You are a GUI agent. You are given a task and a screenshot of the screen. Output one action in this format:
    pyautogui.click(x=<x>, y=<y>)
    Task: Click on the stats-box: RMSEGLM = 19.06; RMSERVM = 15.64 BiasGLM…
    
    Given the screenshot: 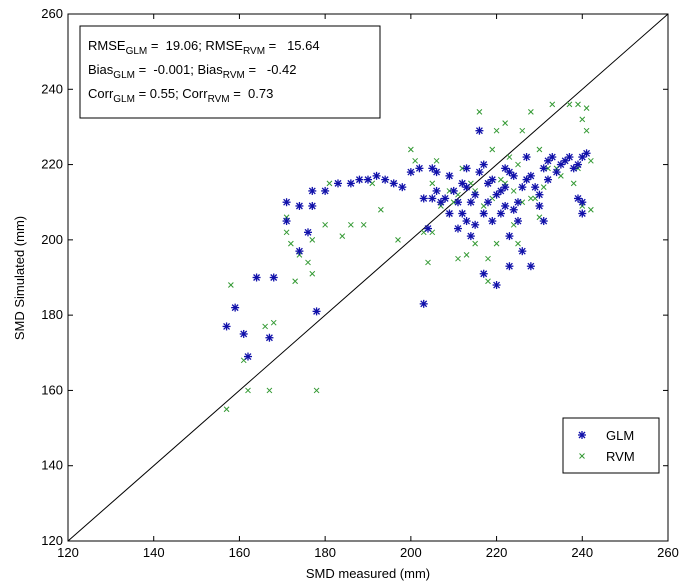 What is the action you would take?
    pyautogui.click(x=230, y=72)
    